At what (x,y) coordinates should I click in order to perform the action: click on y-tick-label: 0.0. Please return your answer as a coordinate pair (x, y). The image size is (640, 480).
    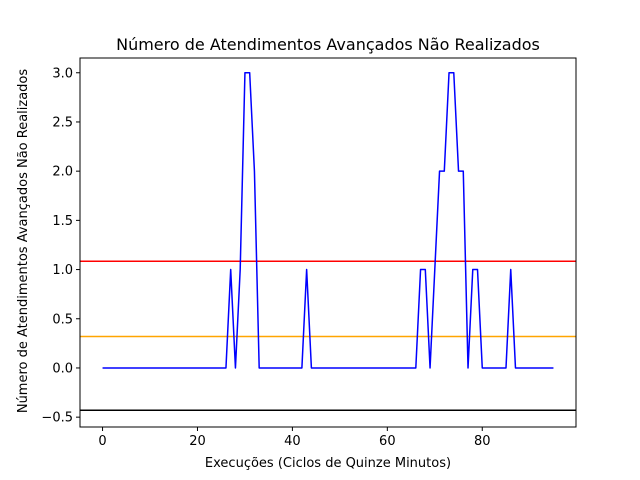
    Looking at the image, I should click on (62, 368).